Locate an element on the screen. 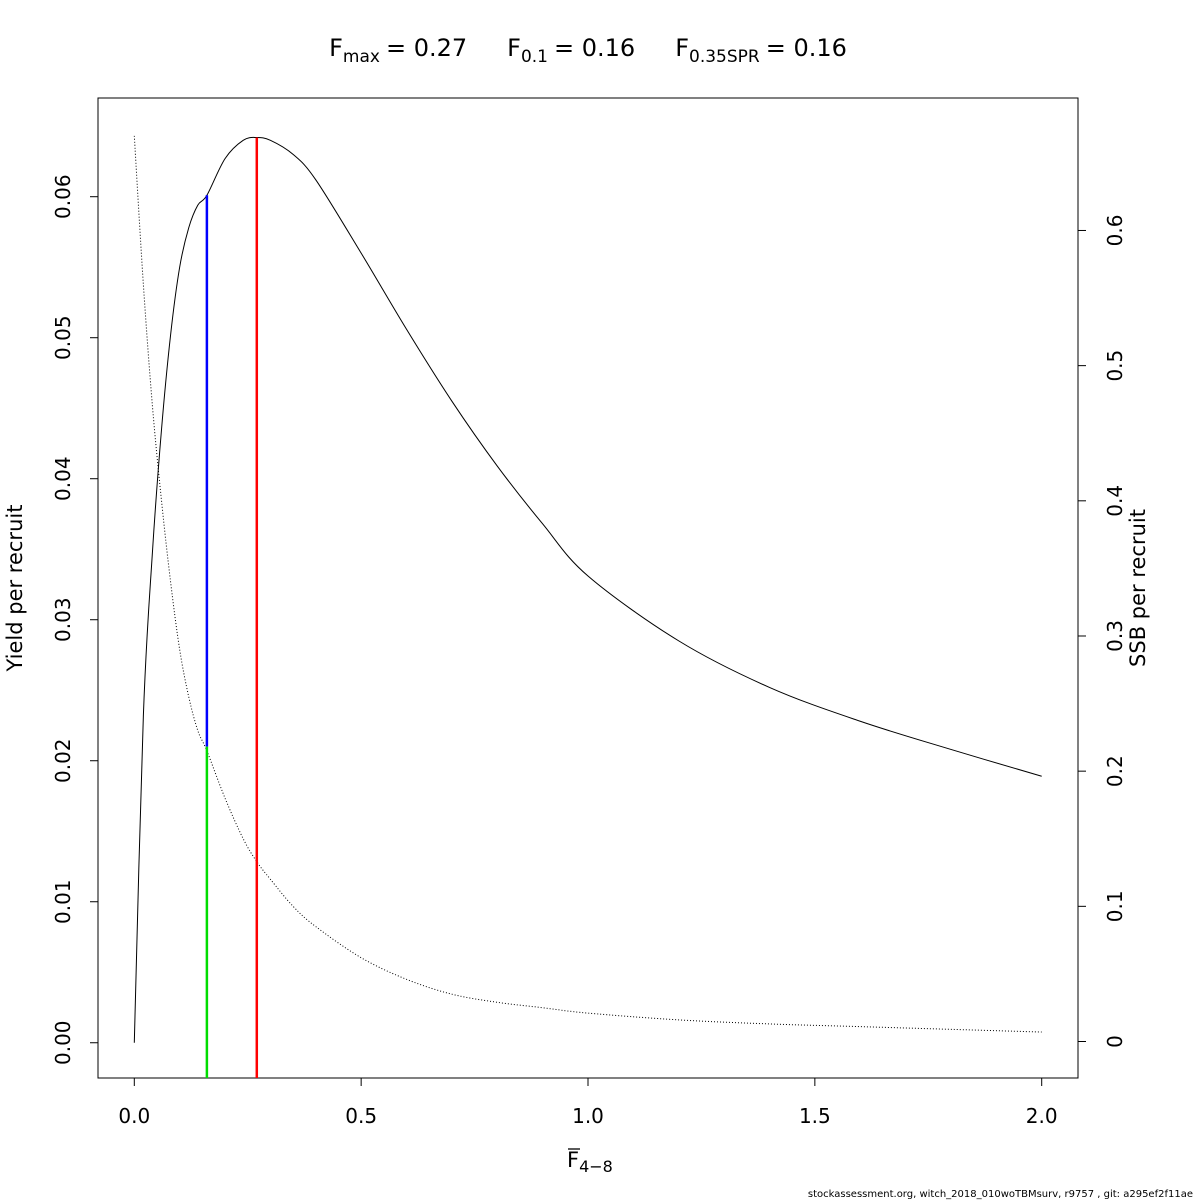 Image resolution: width=1200 pixels, height=1200 pixels. title-fspr-sub: 0.35SPR is located at coordinates (724, 57).